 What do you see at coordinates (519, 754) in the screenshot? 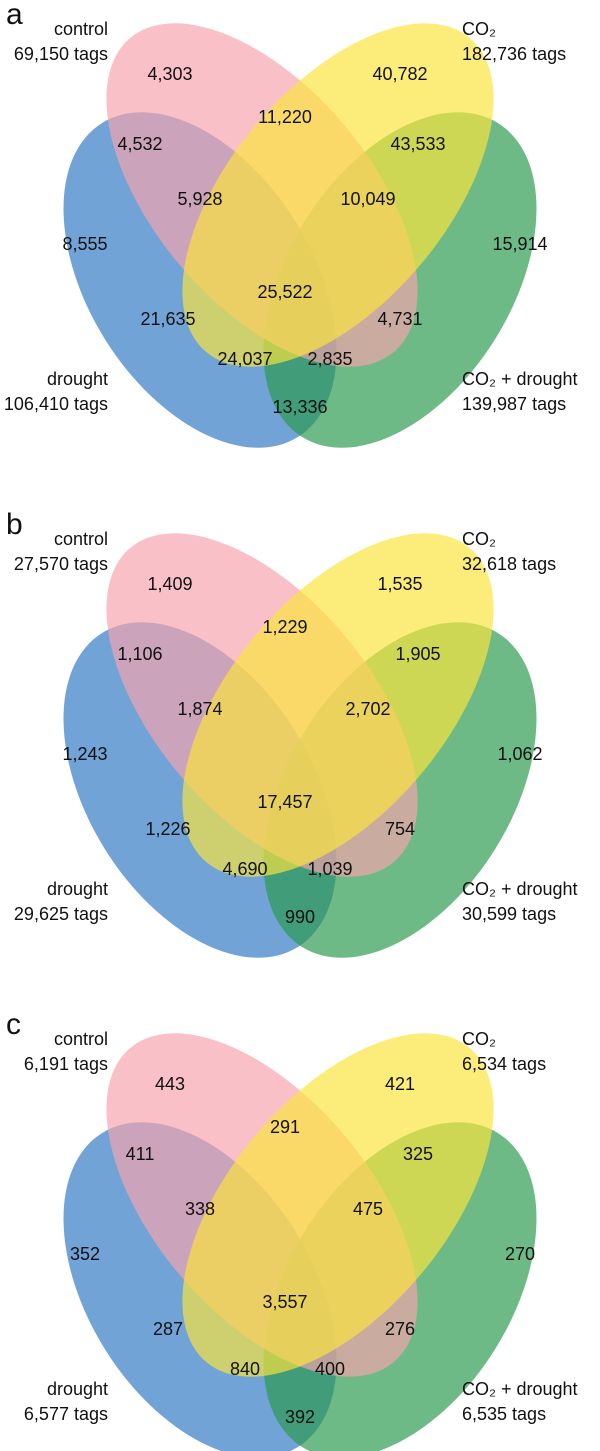
I see `region-count: 1,062` at bounding box center [519, 754].